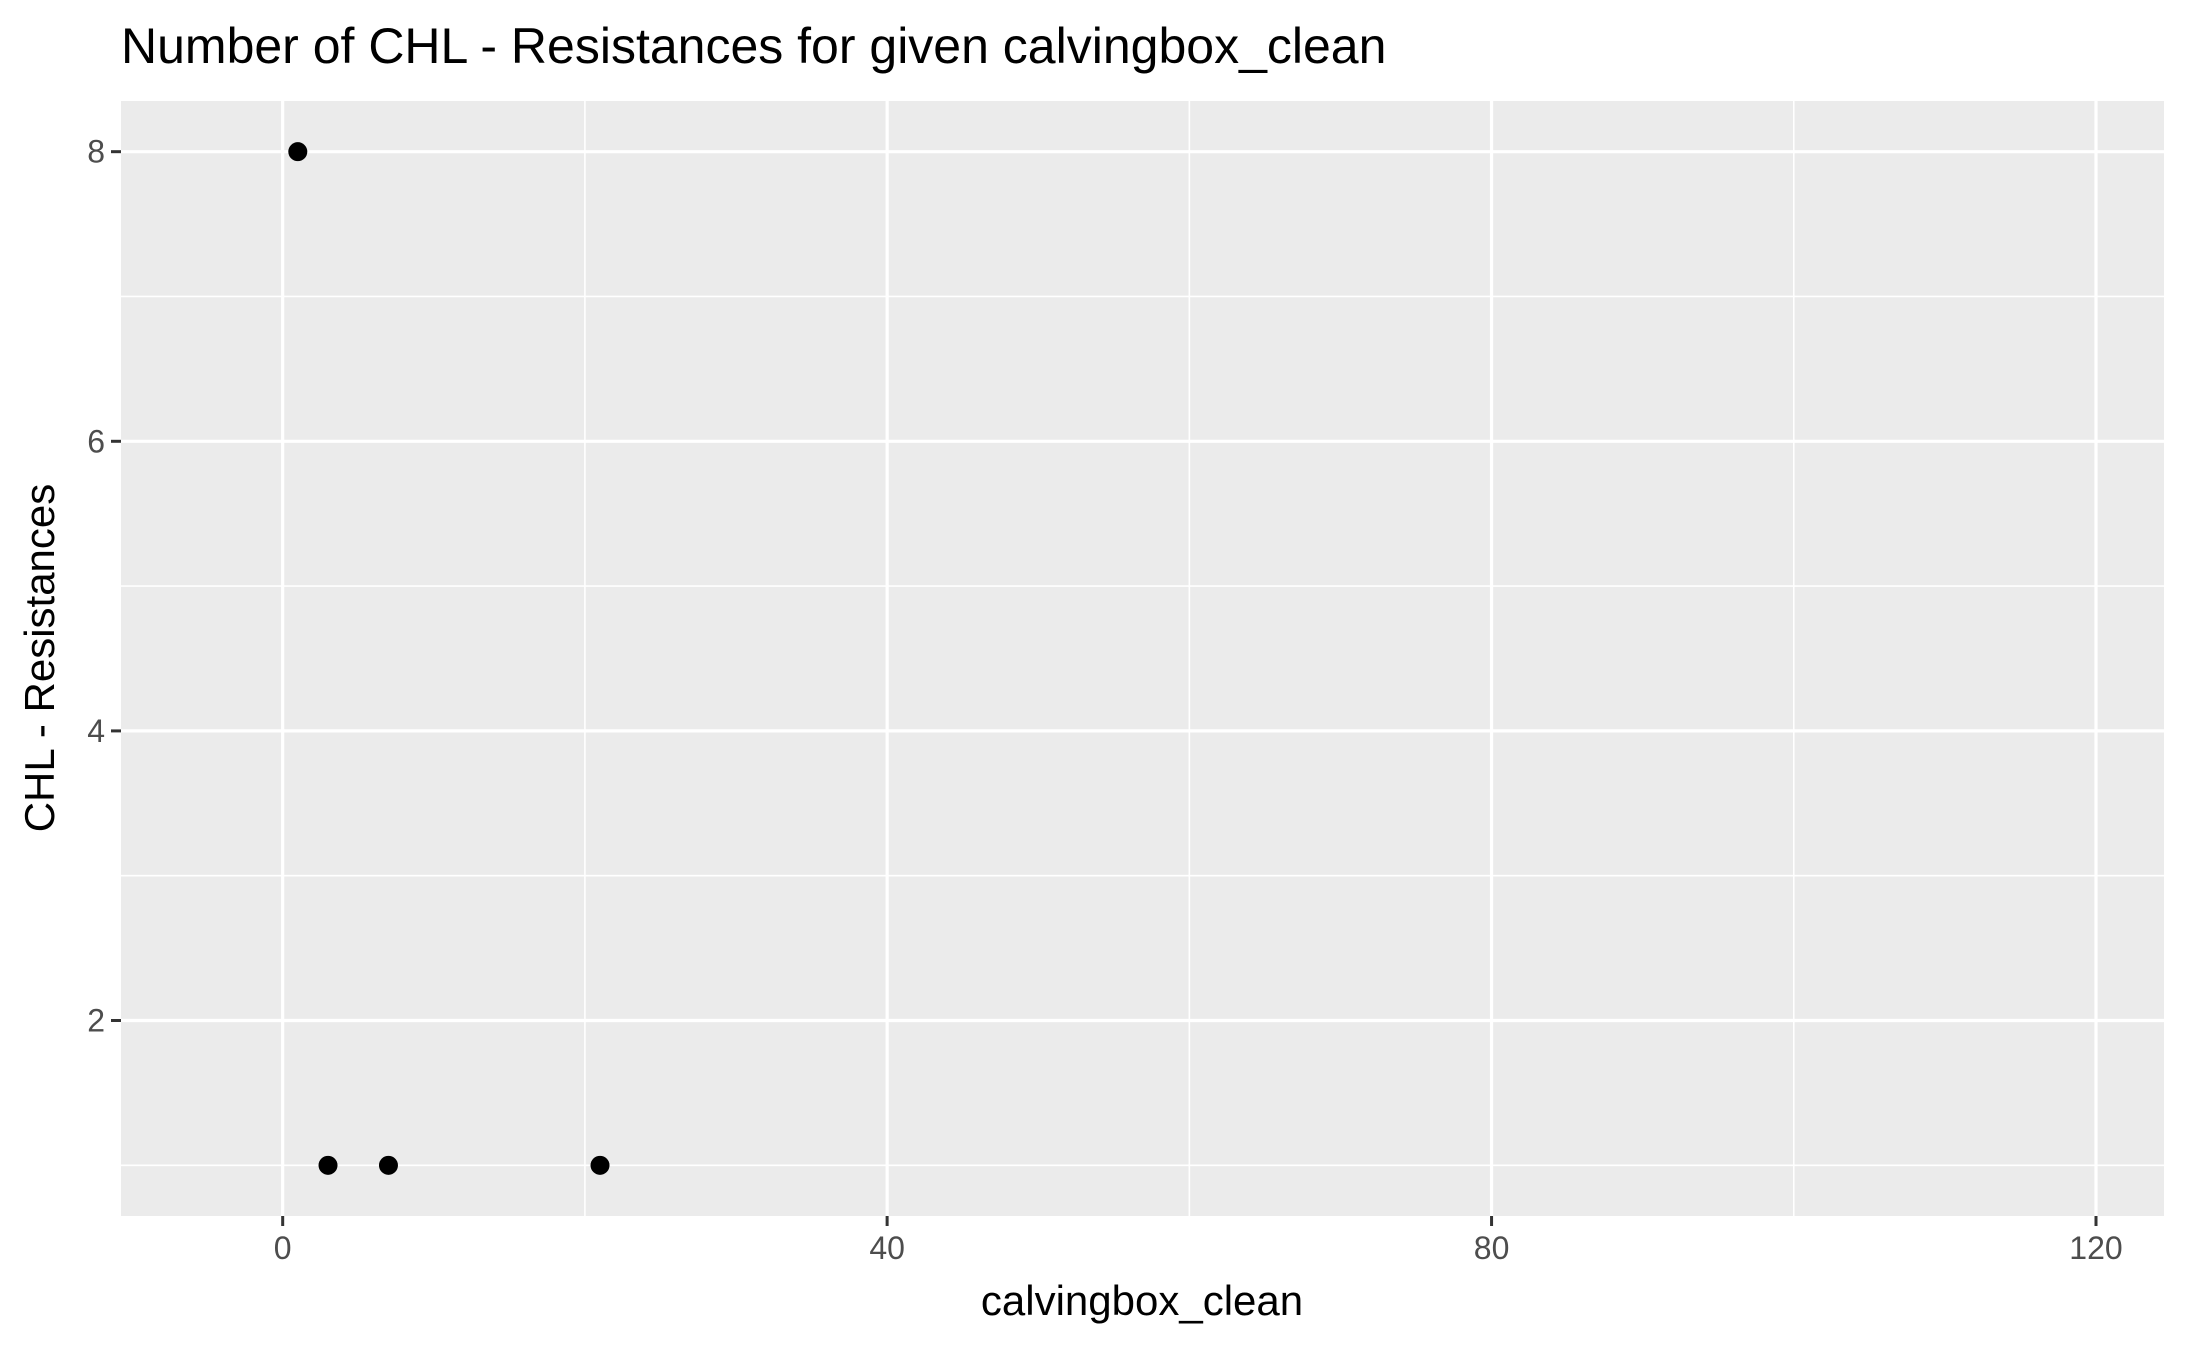 The image size is (2187, 1350). I want to click on y-tick-label: 6, so click(96, 441).